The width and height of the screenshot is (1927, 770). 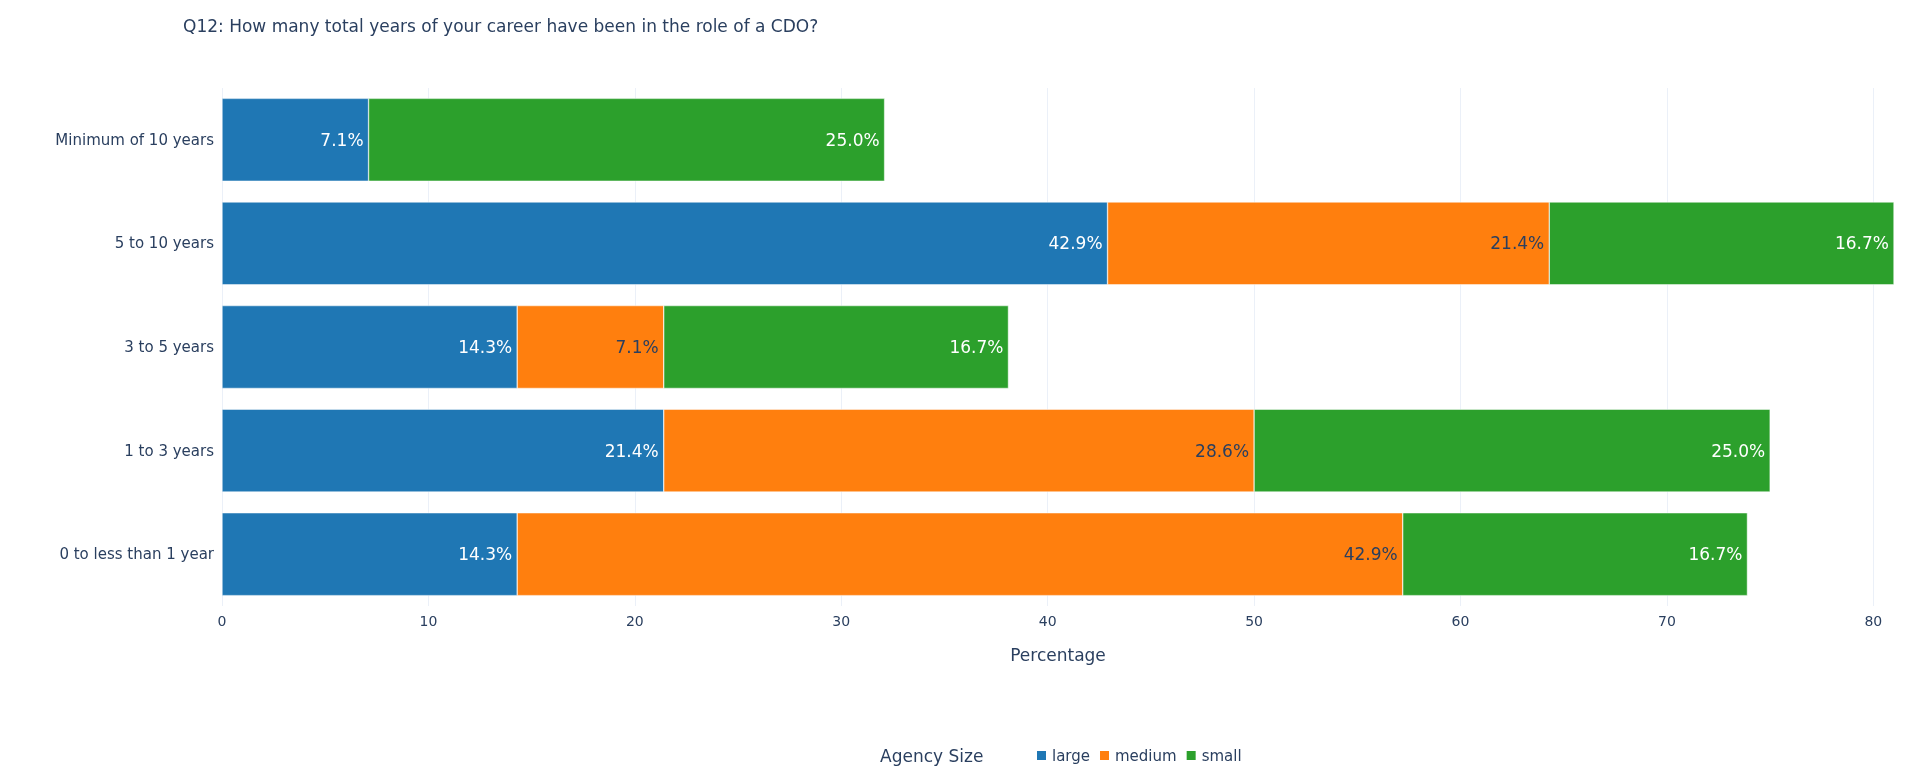 What do you see at coordinates (501, 25) in the screenshot?
I see `chart-title: Q12: How many total years of your career have been in the role of a CDO?` at bounding box center [501, 25].